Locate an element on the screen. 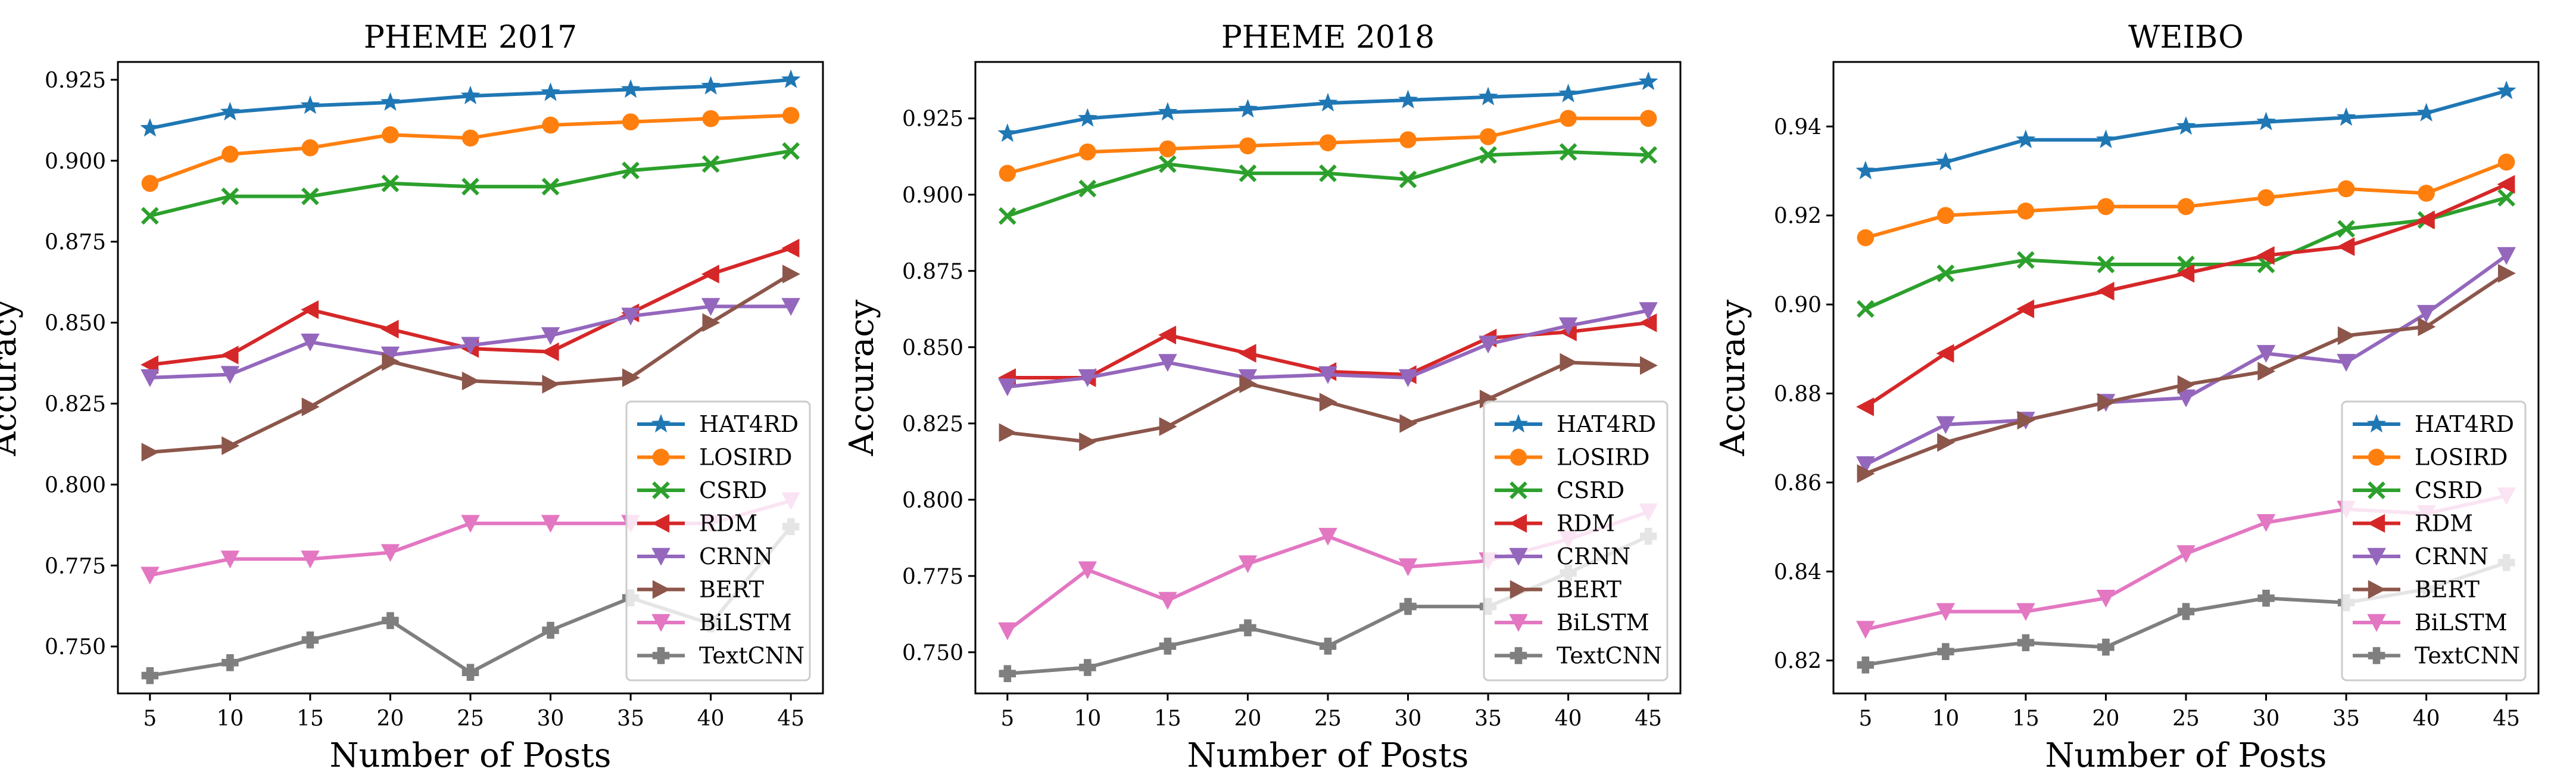 Image resolution: width=2576 pixels, height=781 pixels. legend-item-bert: BERT is located at coordinates (700, 590).